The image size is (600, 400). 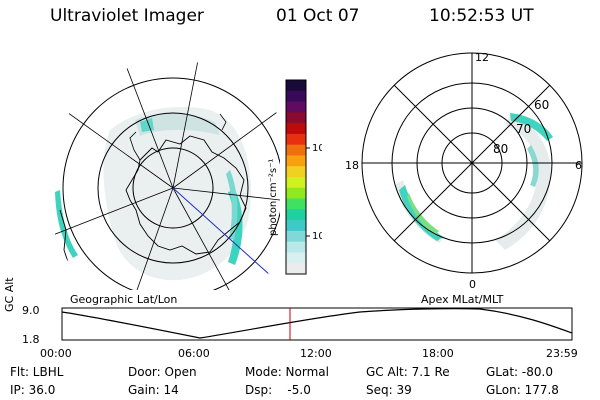 What do you see at coordinates (578, 165) in the screenshot?
I see `mlt-label-6: 6` at bounding box center [578, 165].